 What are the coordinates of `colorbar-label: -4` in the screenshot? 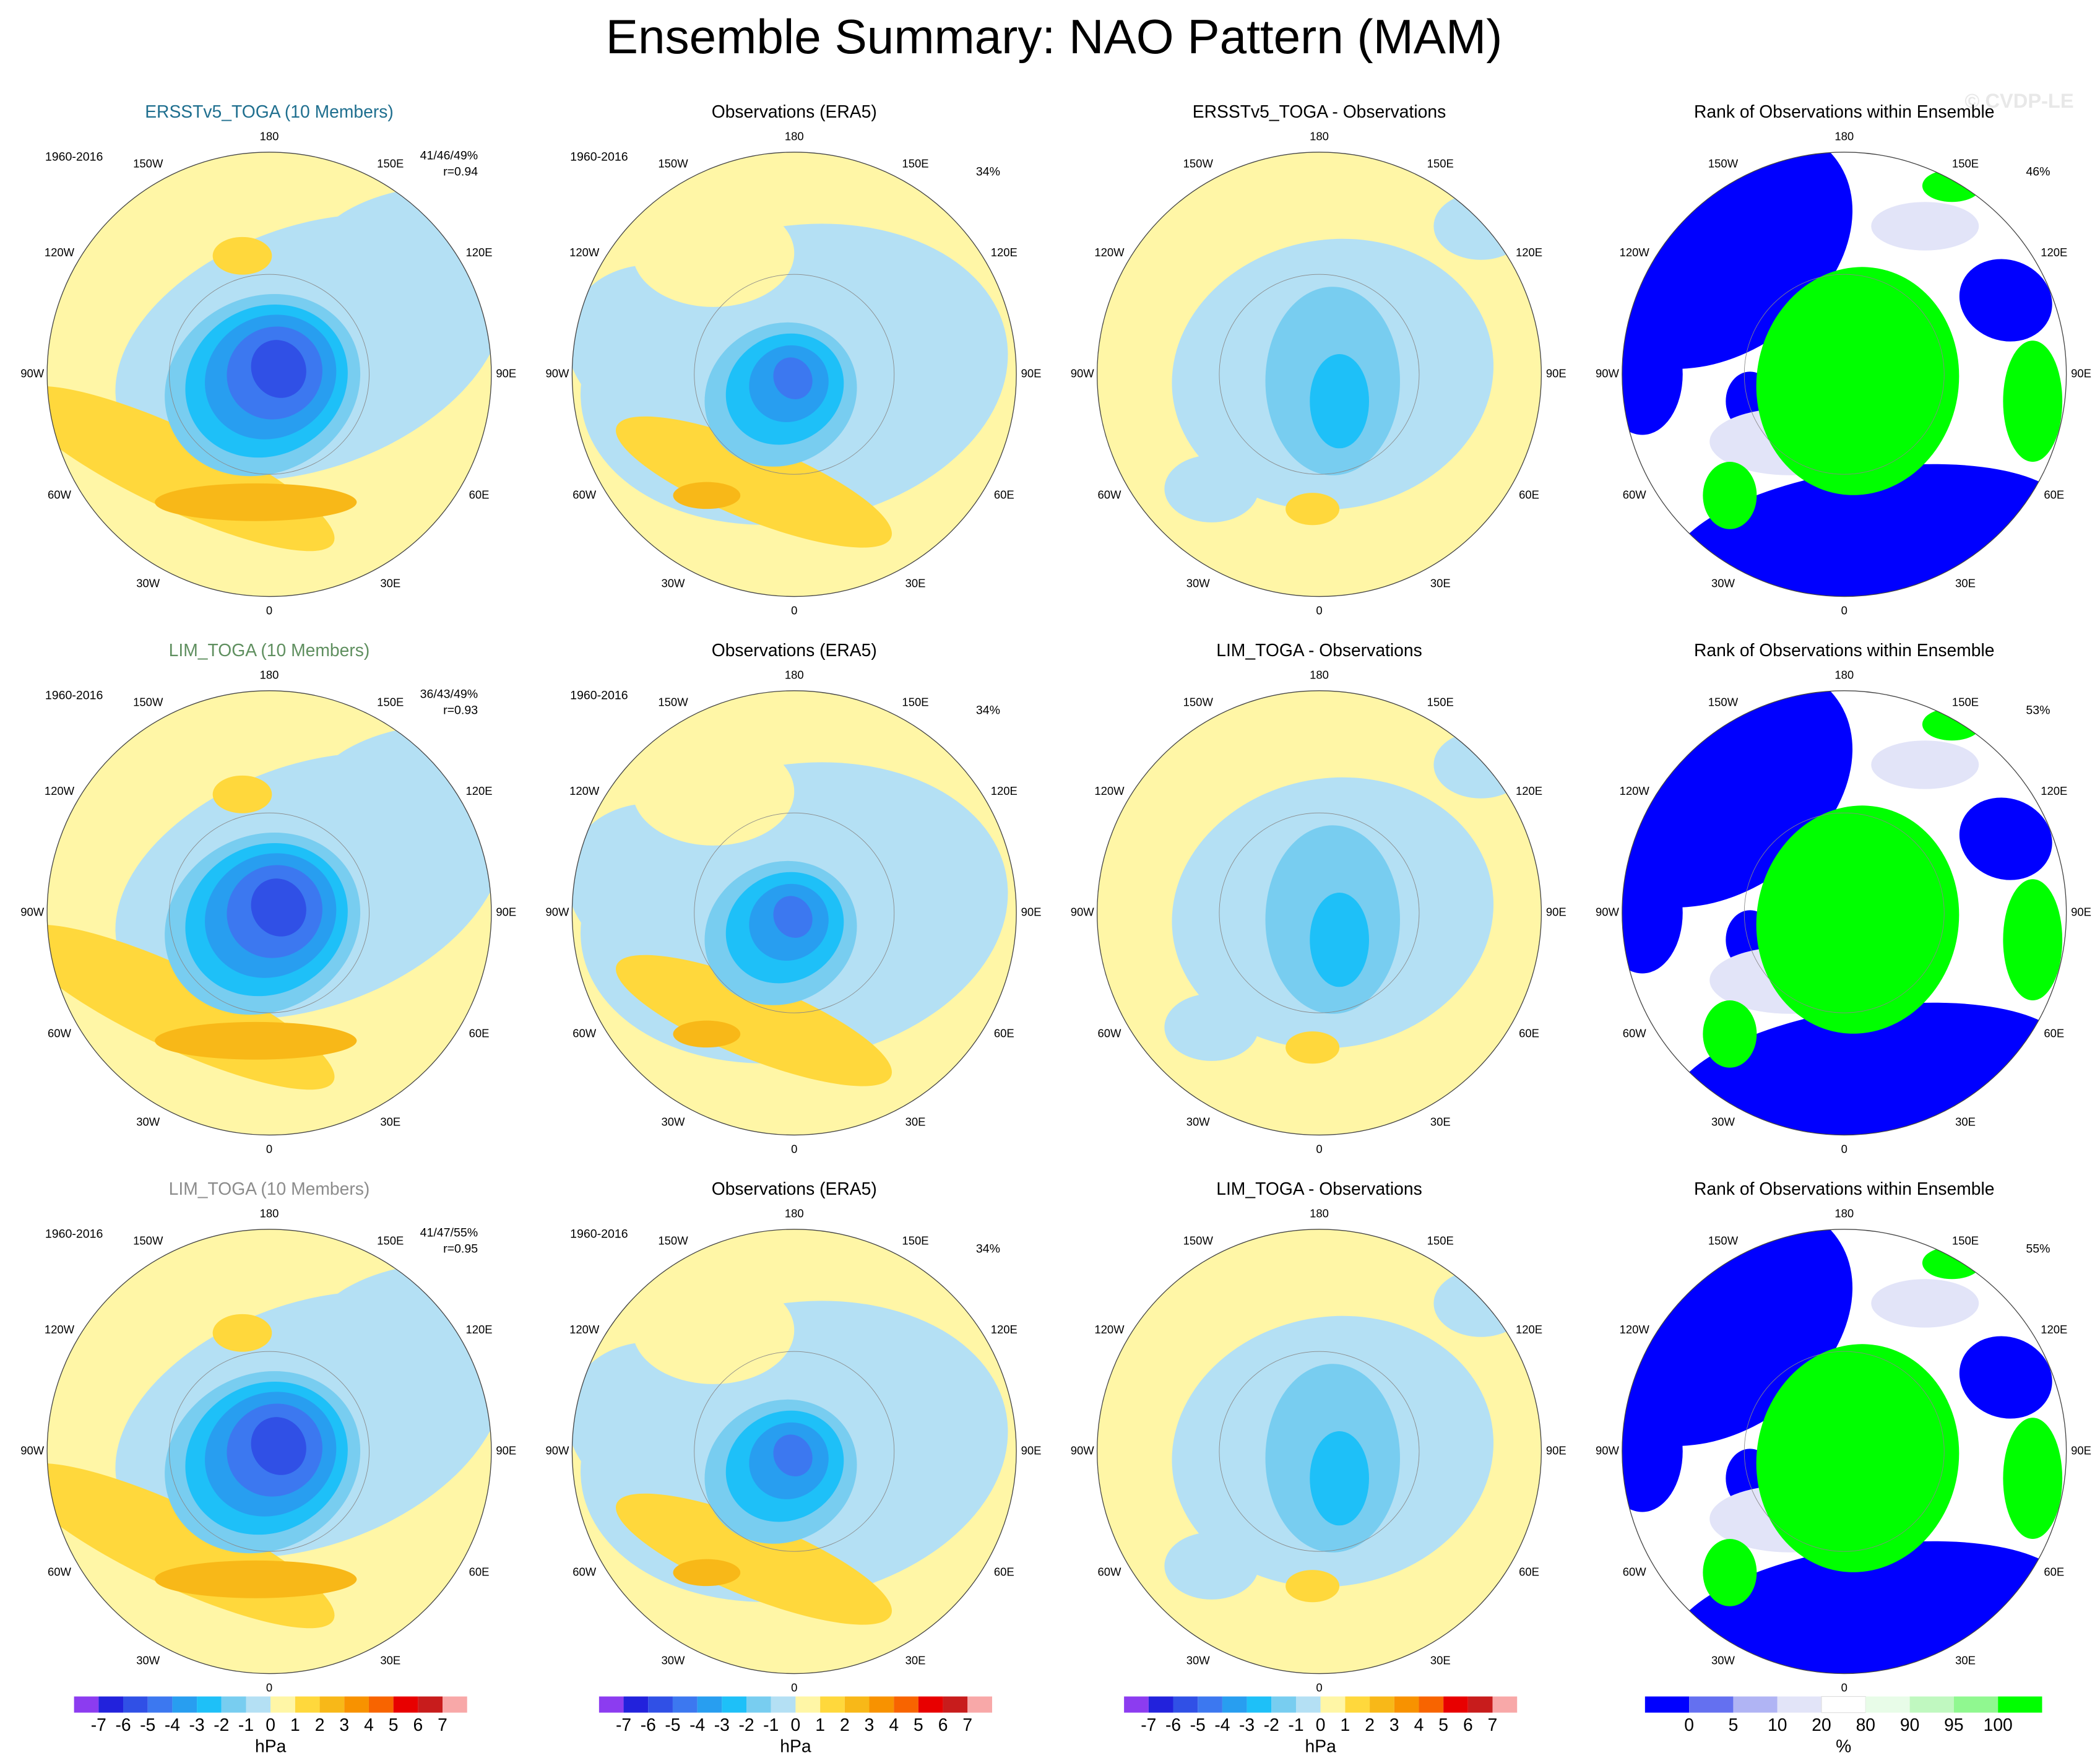 It's located at (1222, 1725).